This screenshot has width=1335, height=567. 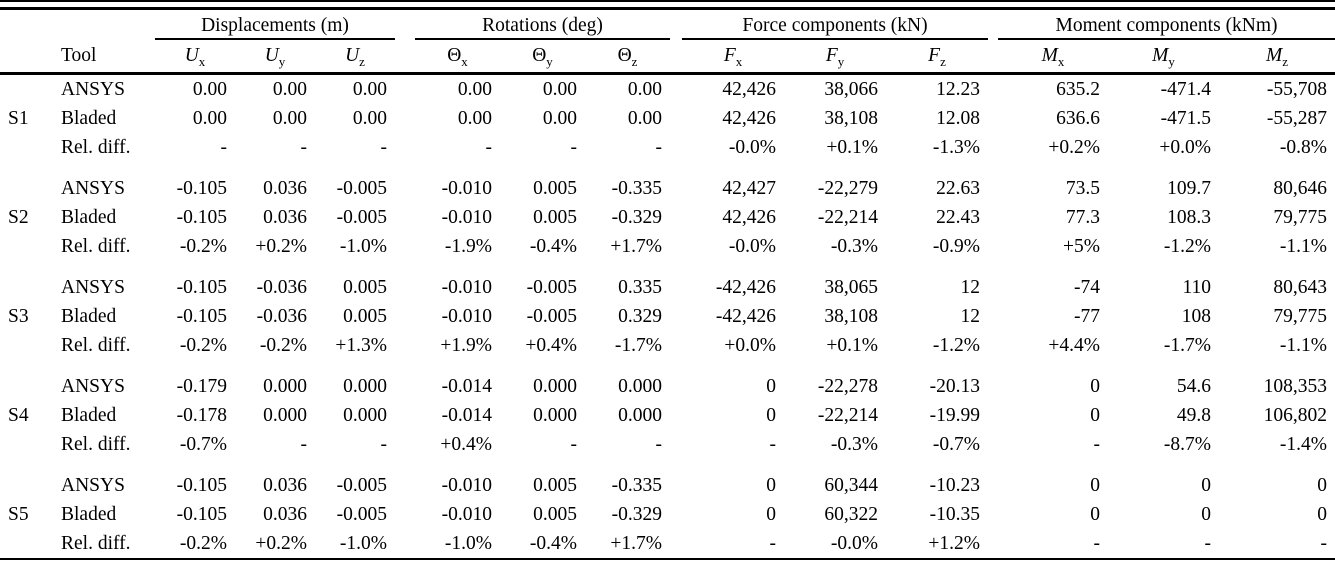 What do you see at coordinates (1074, 345) in the screenshot?
I see `value-cell: +4.4%` at bounding box center [1074, 345].